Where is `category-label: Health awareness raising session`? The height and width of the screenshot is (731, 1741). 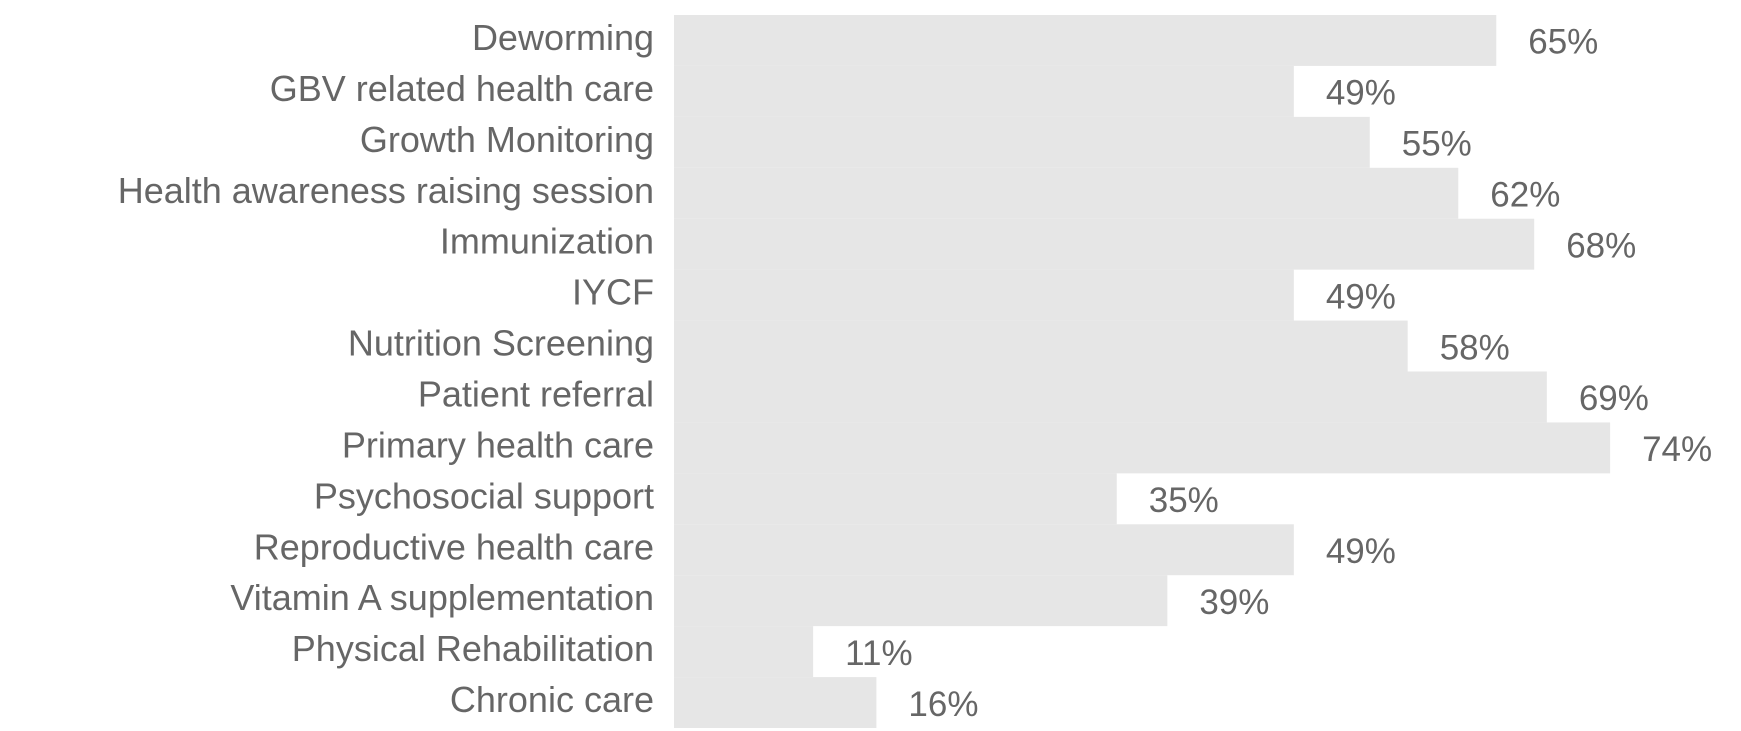 category-label: Health awareness raising session is located at coordinates (386, 190).